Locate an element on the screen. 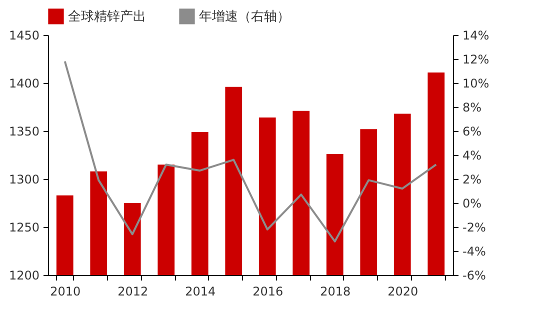 This screenshot has width=550, height=325. y-tick-label: 1450 is located at coordinates (24, 35).